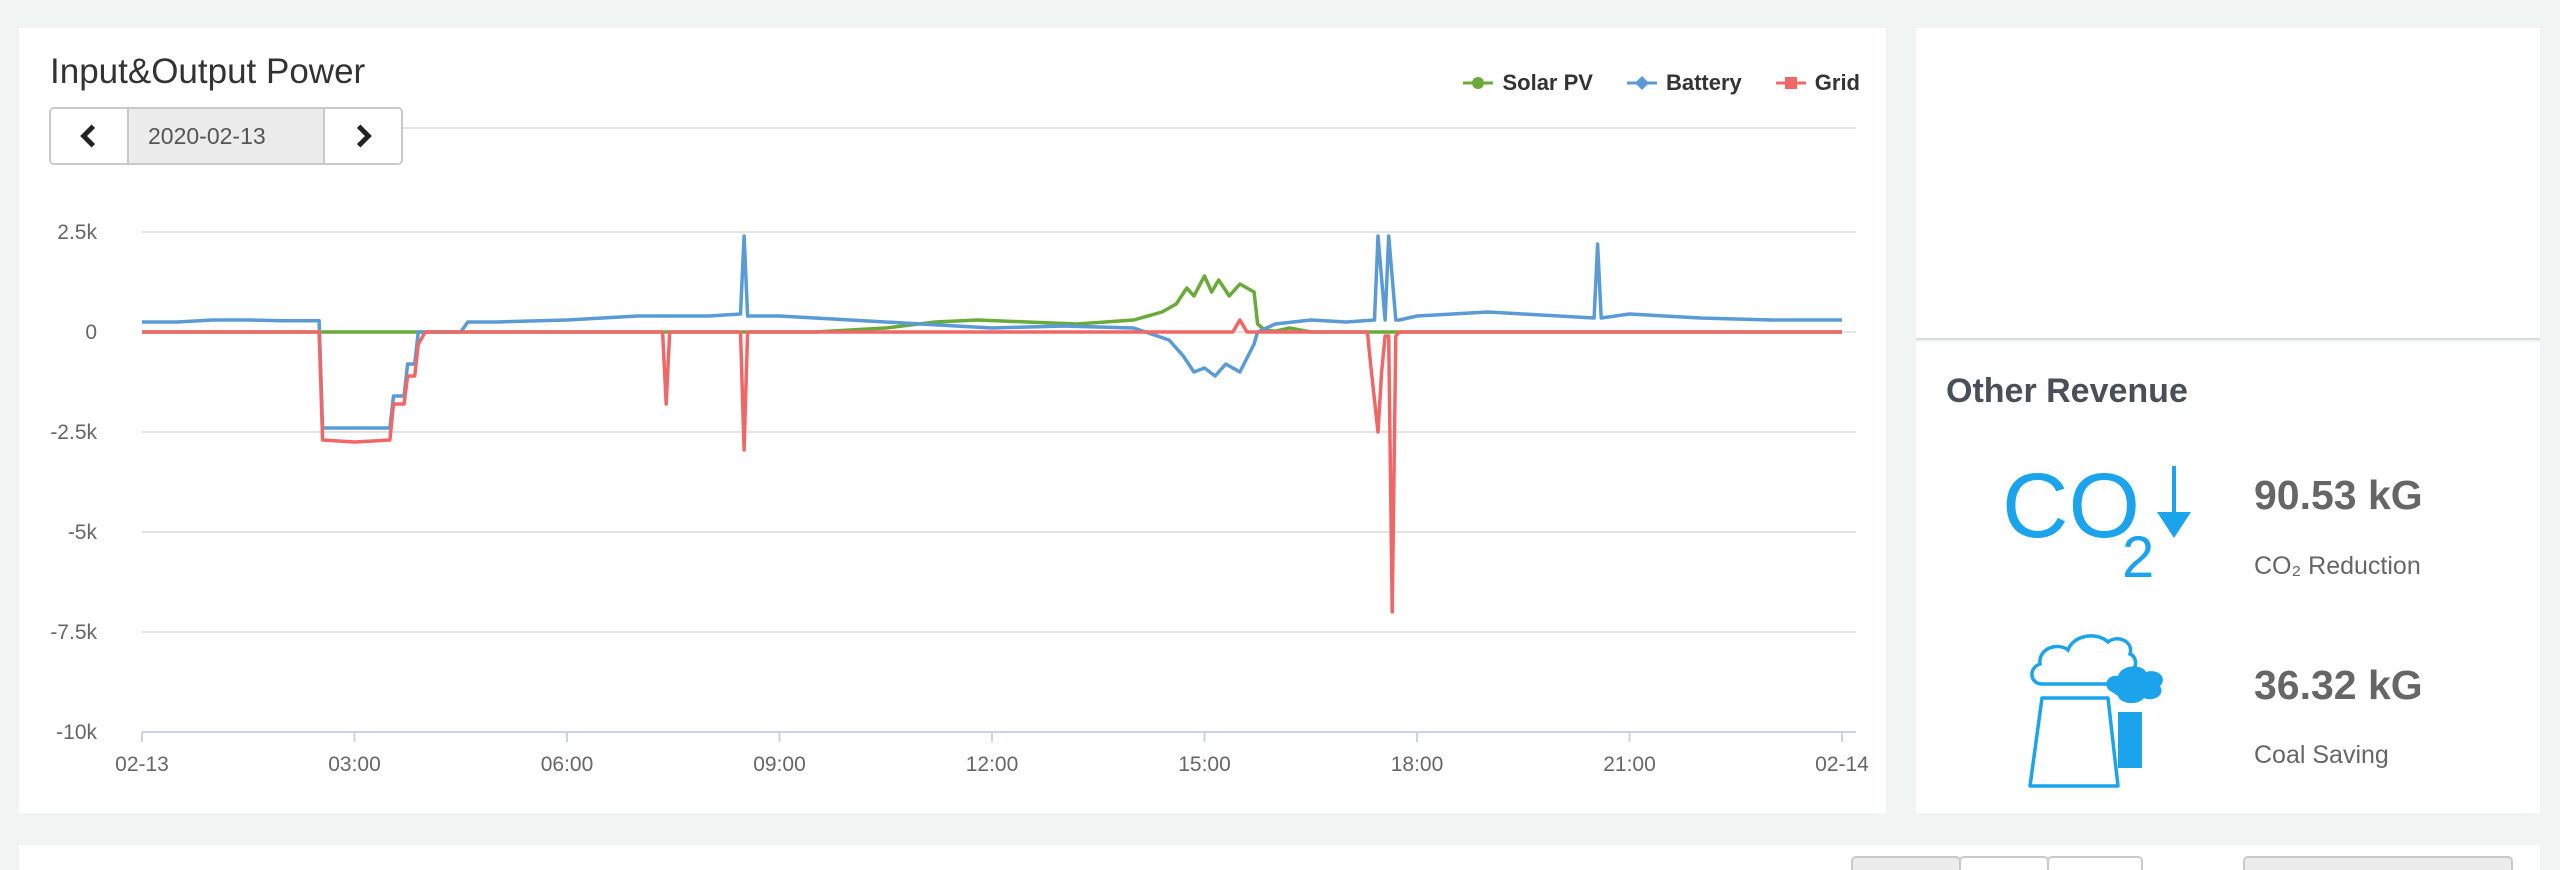 Image resolution: width=2560 pixels, height=870 pixels. What do you see at coordinates (2071, 506) in the screenshot?
I see `svg-text: CO` at bounding box center [2071, 506].